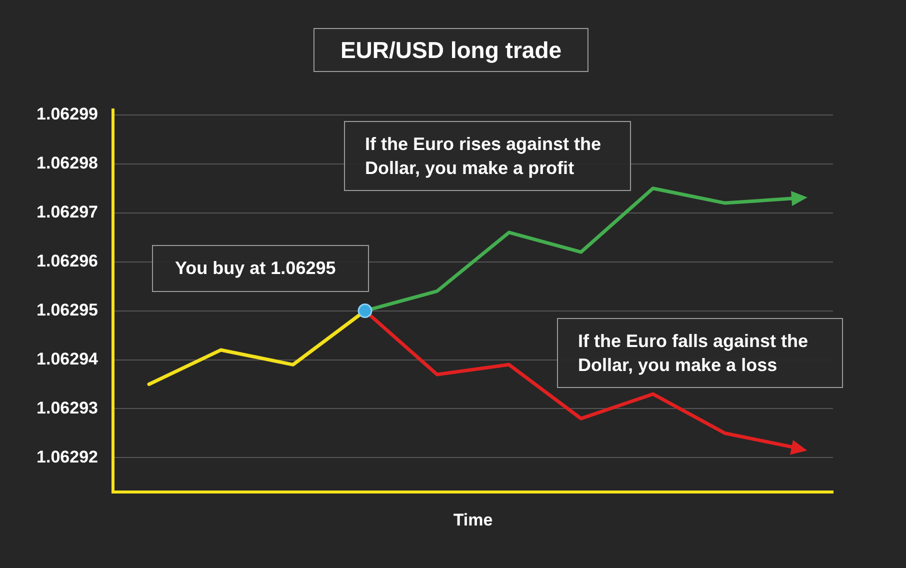 The image size is (906, 568). I want to click on x-axis-title: Time, so click(473, 520).